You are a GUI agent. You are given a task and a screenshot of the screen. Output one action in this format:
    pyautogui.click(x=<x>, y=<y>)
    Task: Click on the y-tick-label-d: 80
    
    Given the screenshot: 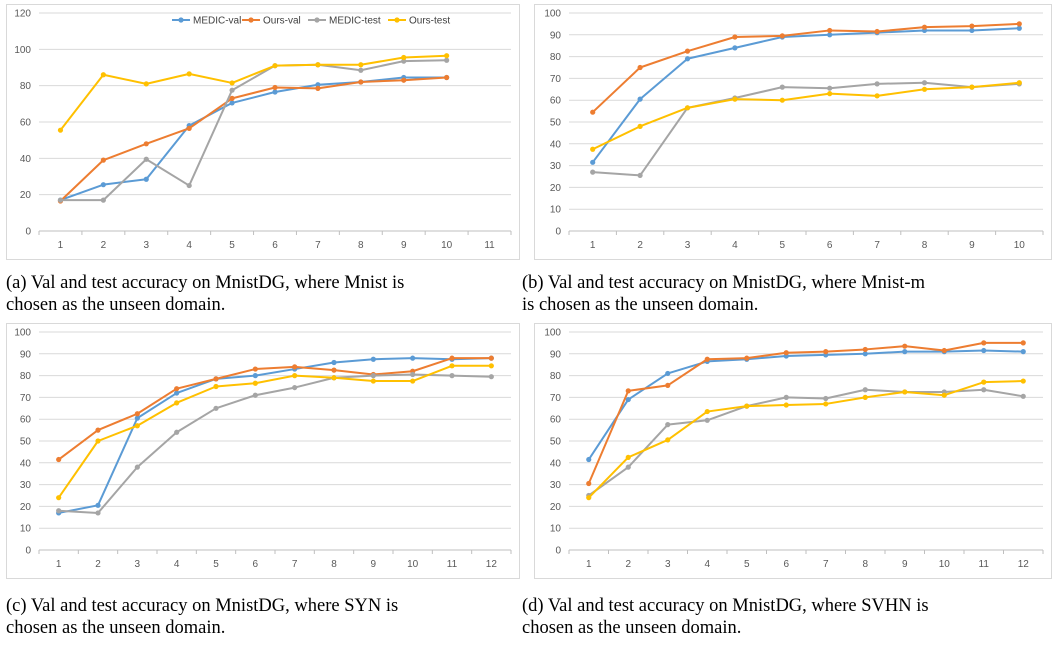 What is the action you would take?
    pyautogui.click(x=556, y=376)
    